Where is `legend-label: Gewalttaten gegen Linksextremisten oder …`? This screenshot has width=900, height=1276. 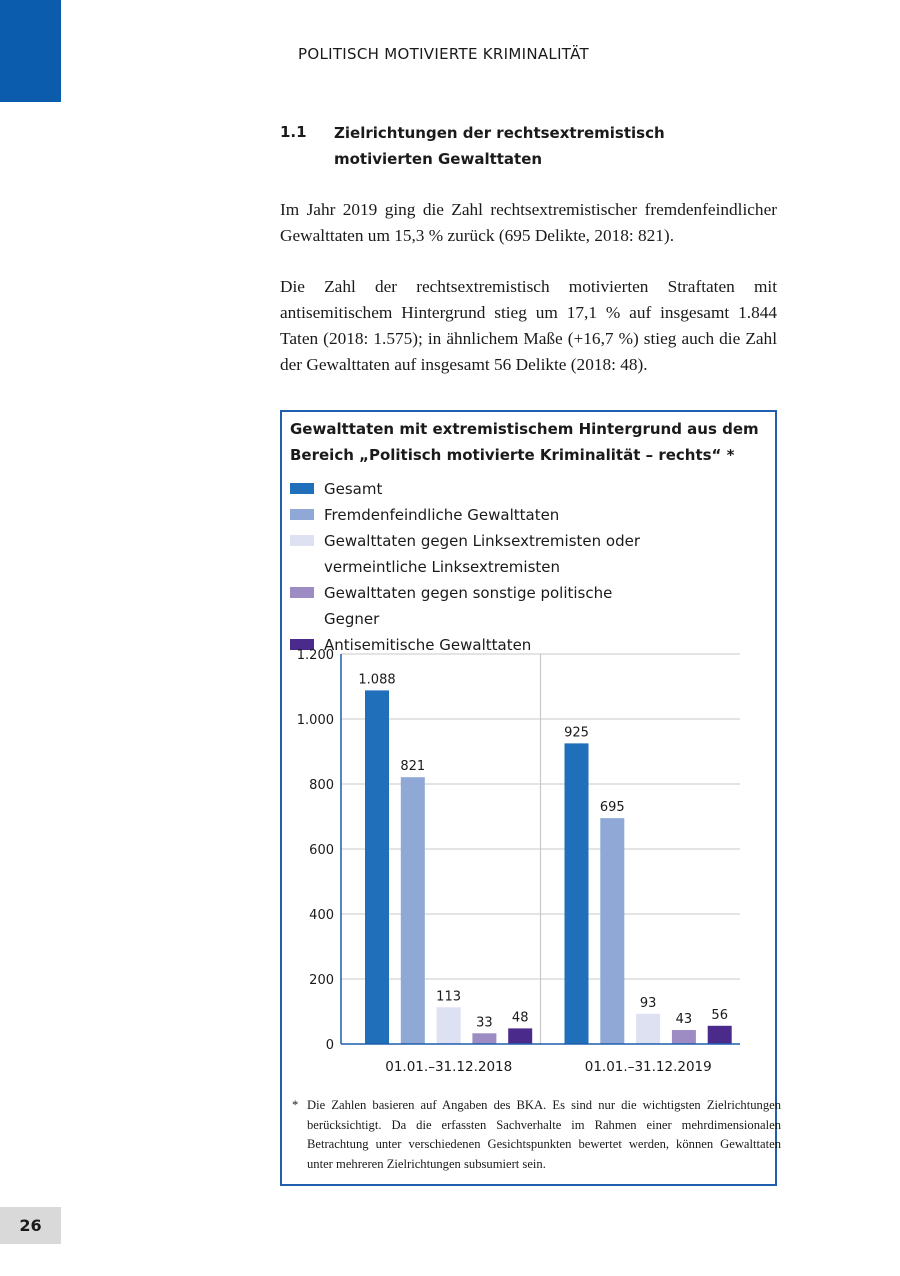
legend-label: Gewalttaten gegen Linksextremisten oder … is located at coordinates (482, 554).